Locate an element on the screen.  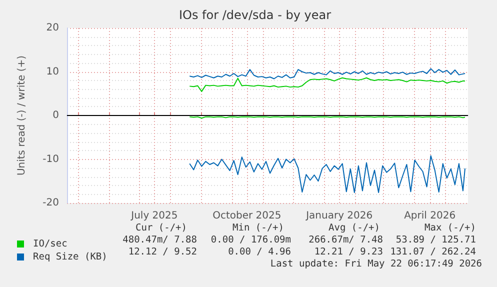
text: Max (-/+) is located at coordinates (450, 228).